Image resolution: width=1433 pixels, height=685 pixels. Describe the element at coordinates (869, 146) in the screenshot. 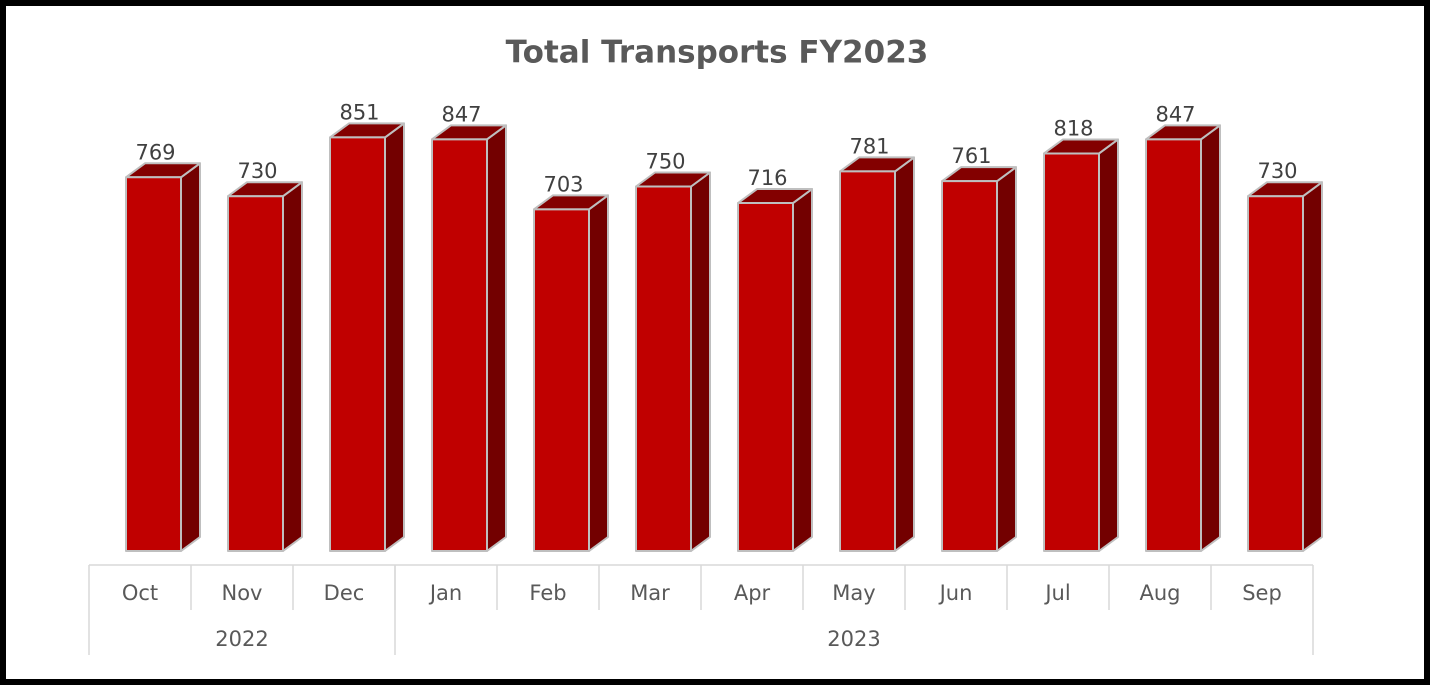

I see `data-label: 781` at that location.